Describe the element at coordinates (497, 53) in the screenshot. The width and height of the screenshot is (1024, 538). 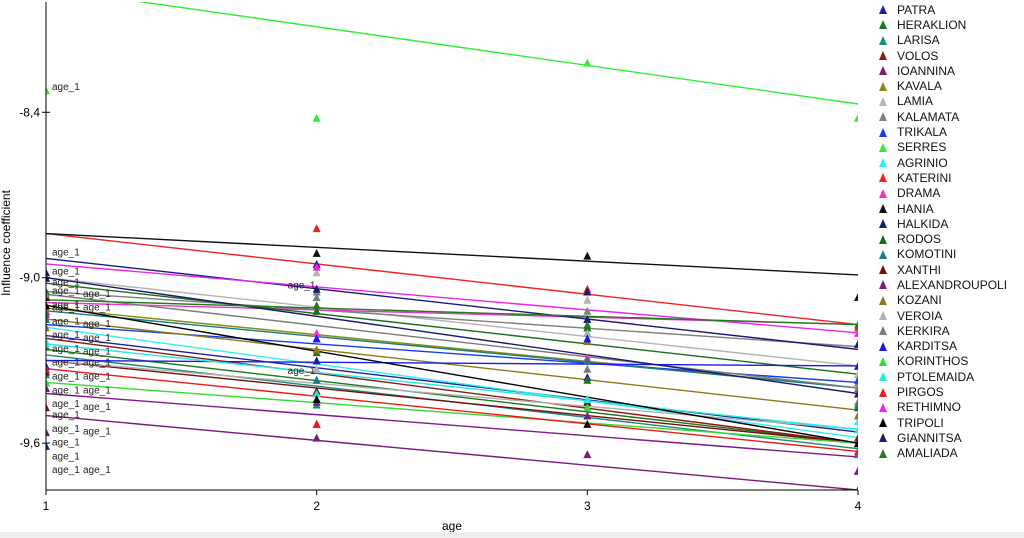
I see `series-line-serres` at that location.